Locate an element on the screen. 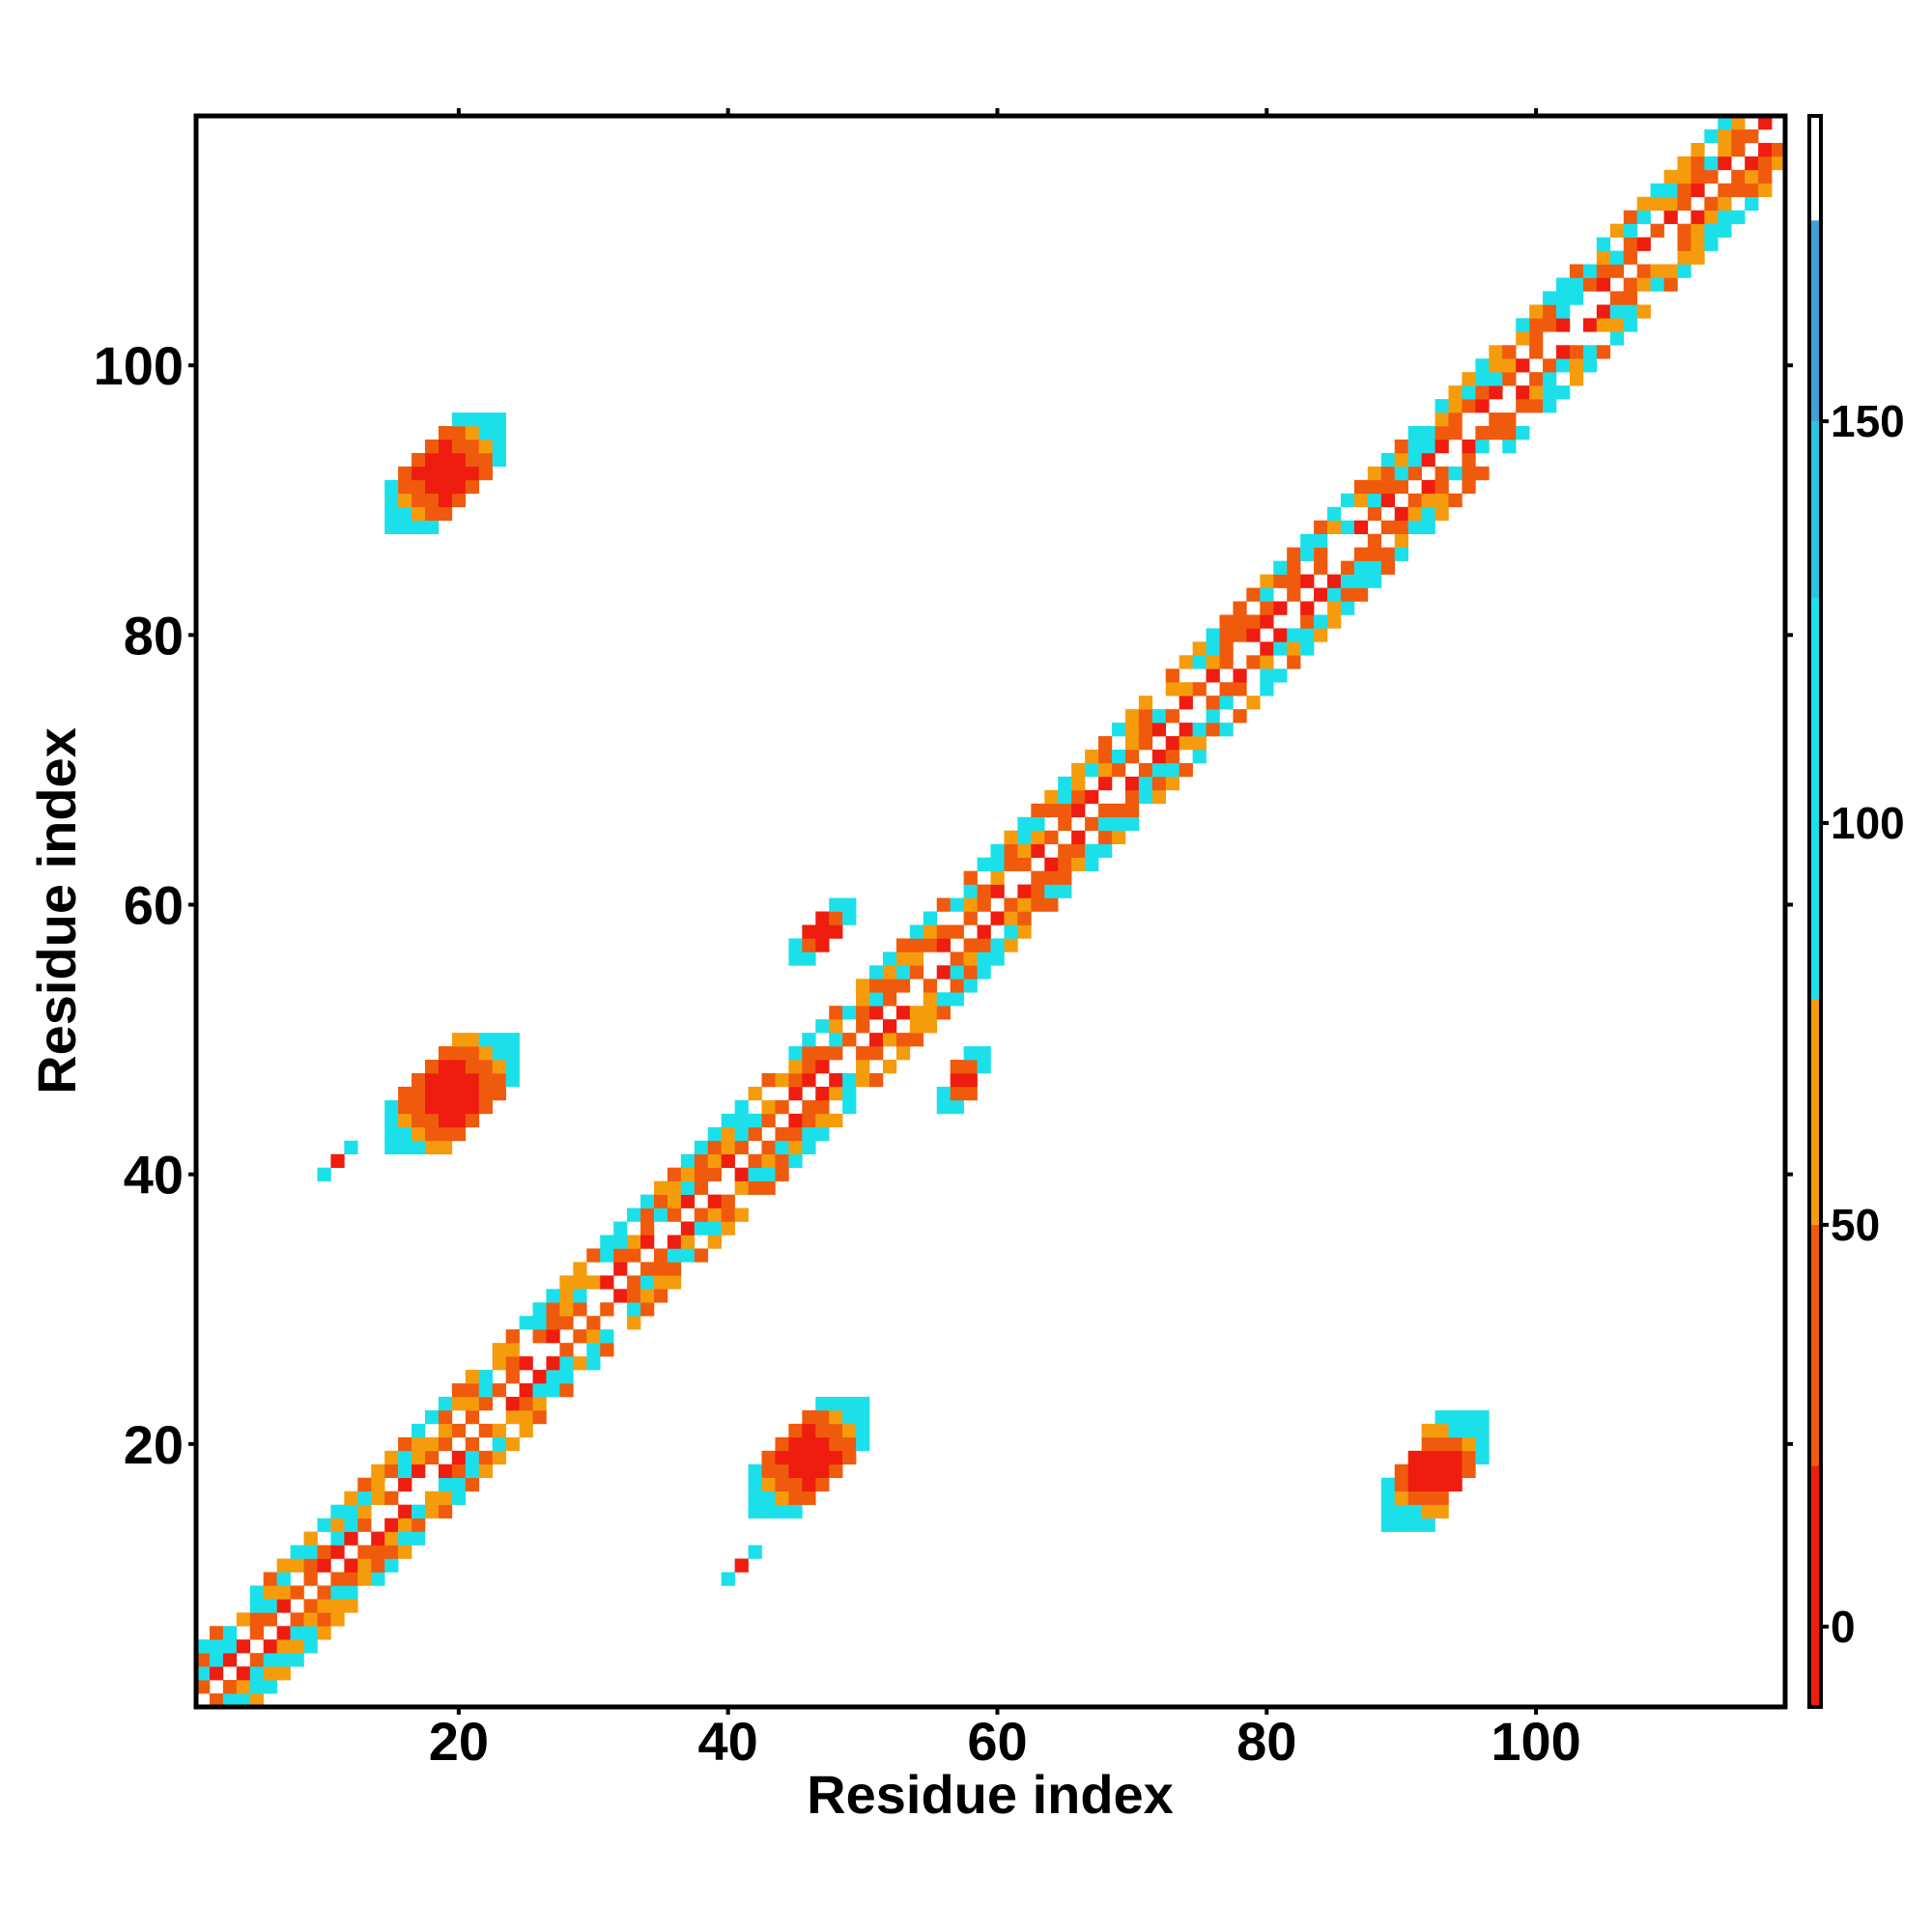 The image size is (1932, 1932). x-tick-label: 60 is located at coordinates (997, 1741).